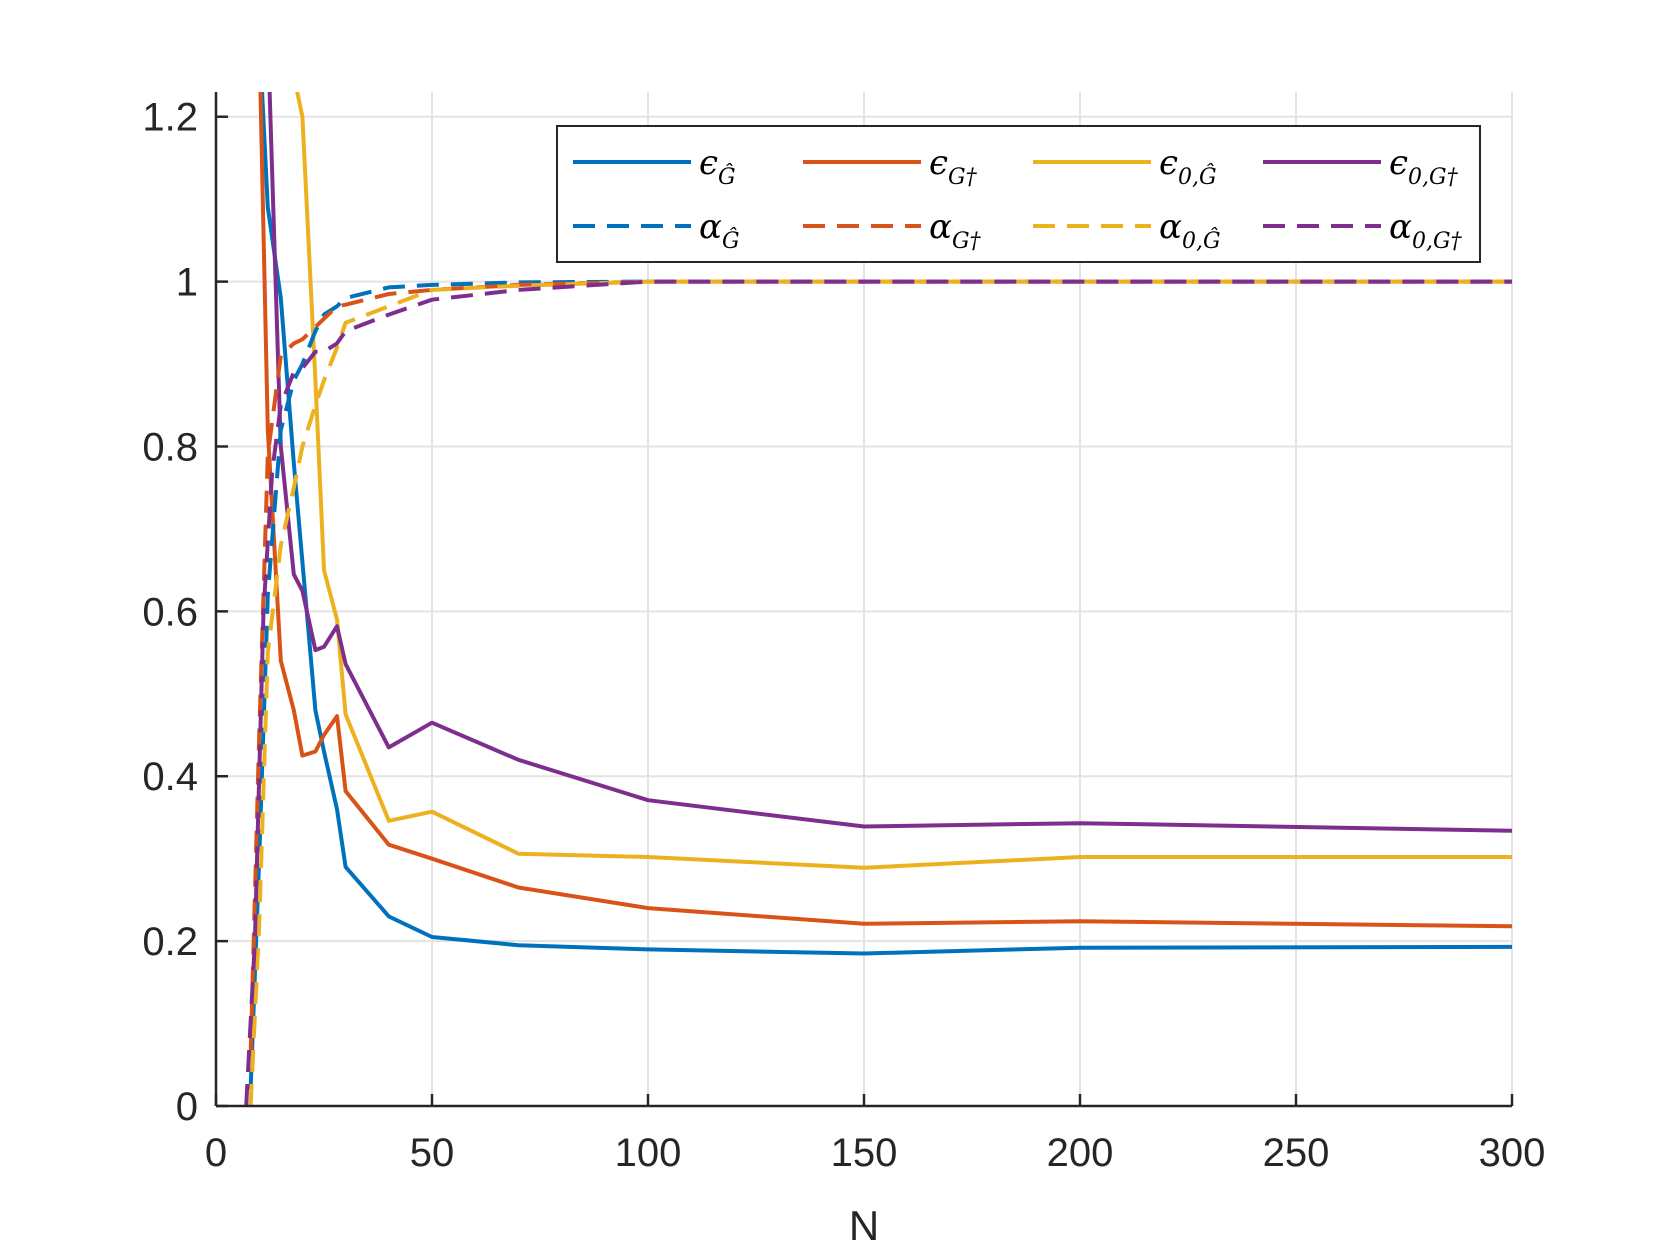  I want to click on x-tick-label: 50, so click(432, 1153).